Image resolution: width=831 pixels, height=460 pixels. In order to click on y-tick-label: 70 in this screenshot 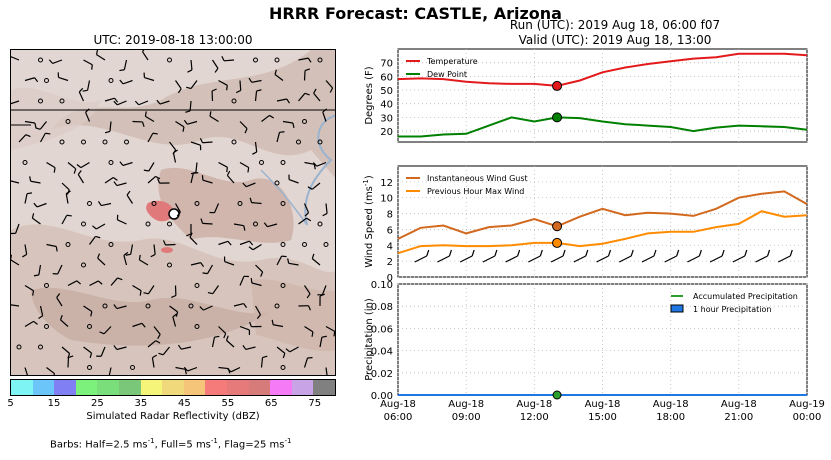, I will do `click(386, 64)`.